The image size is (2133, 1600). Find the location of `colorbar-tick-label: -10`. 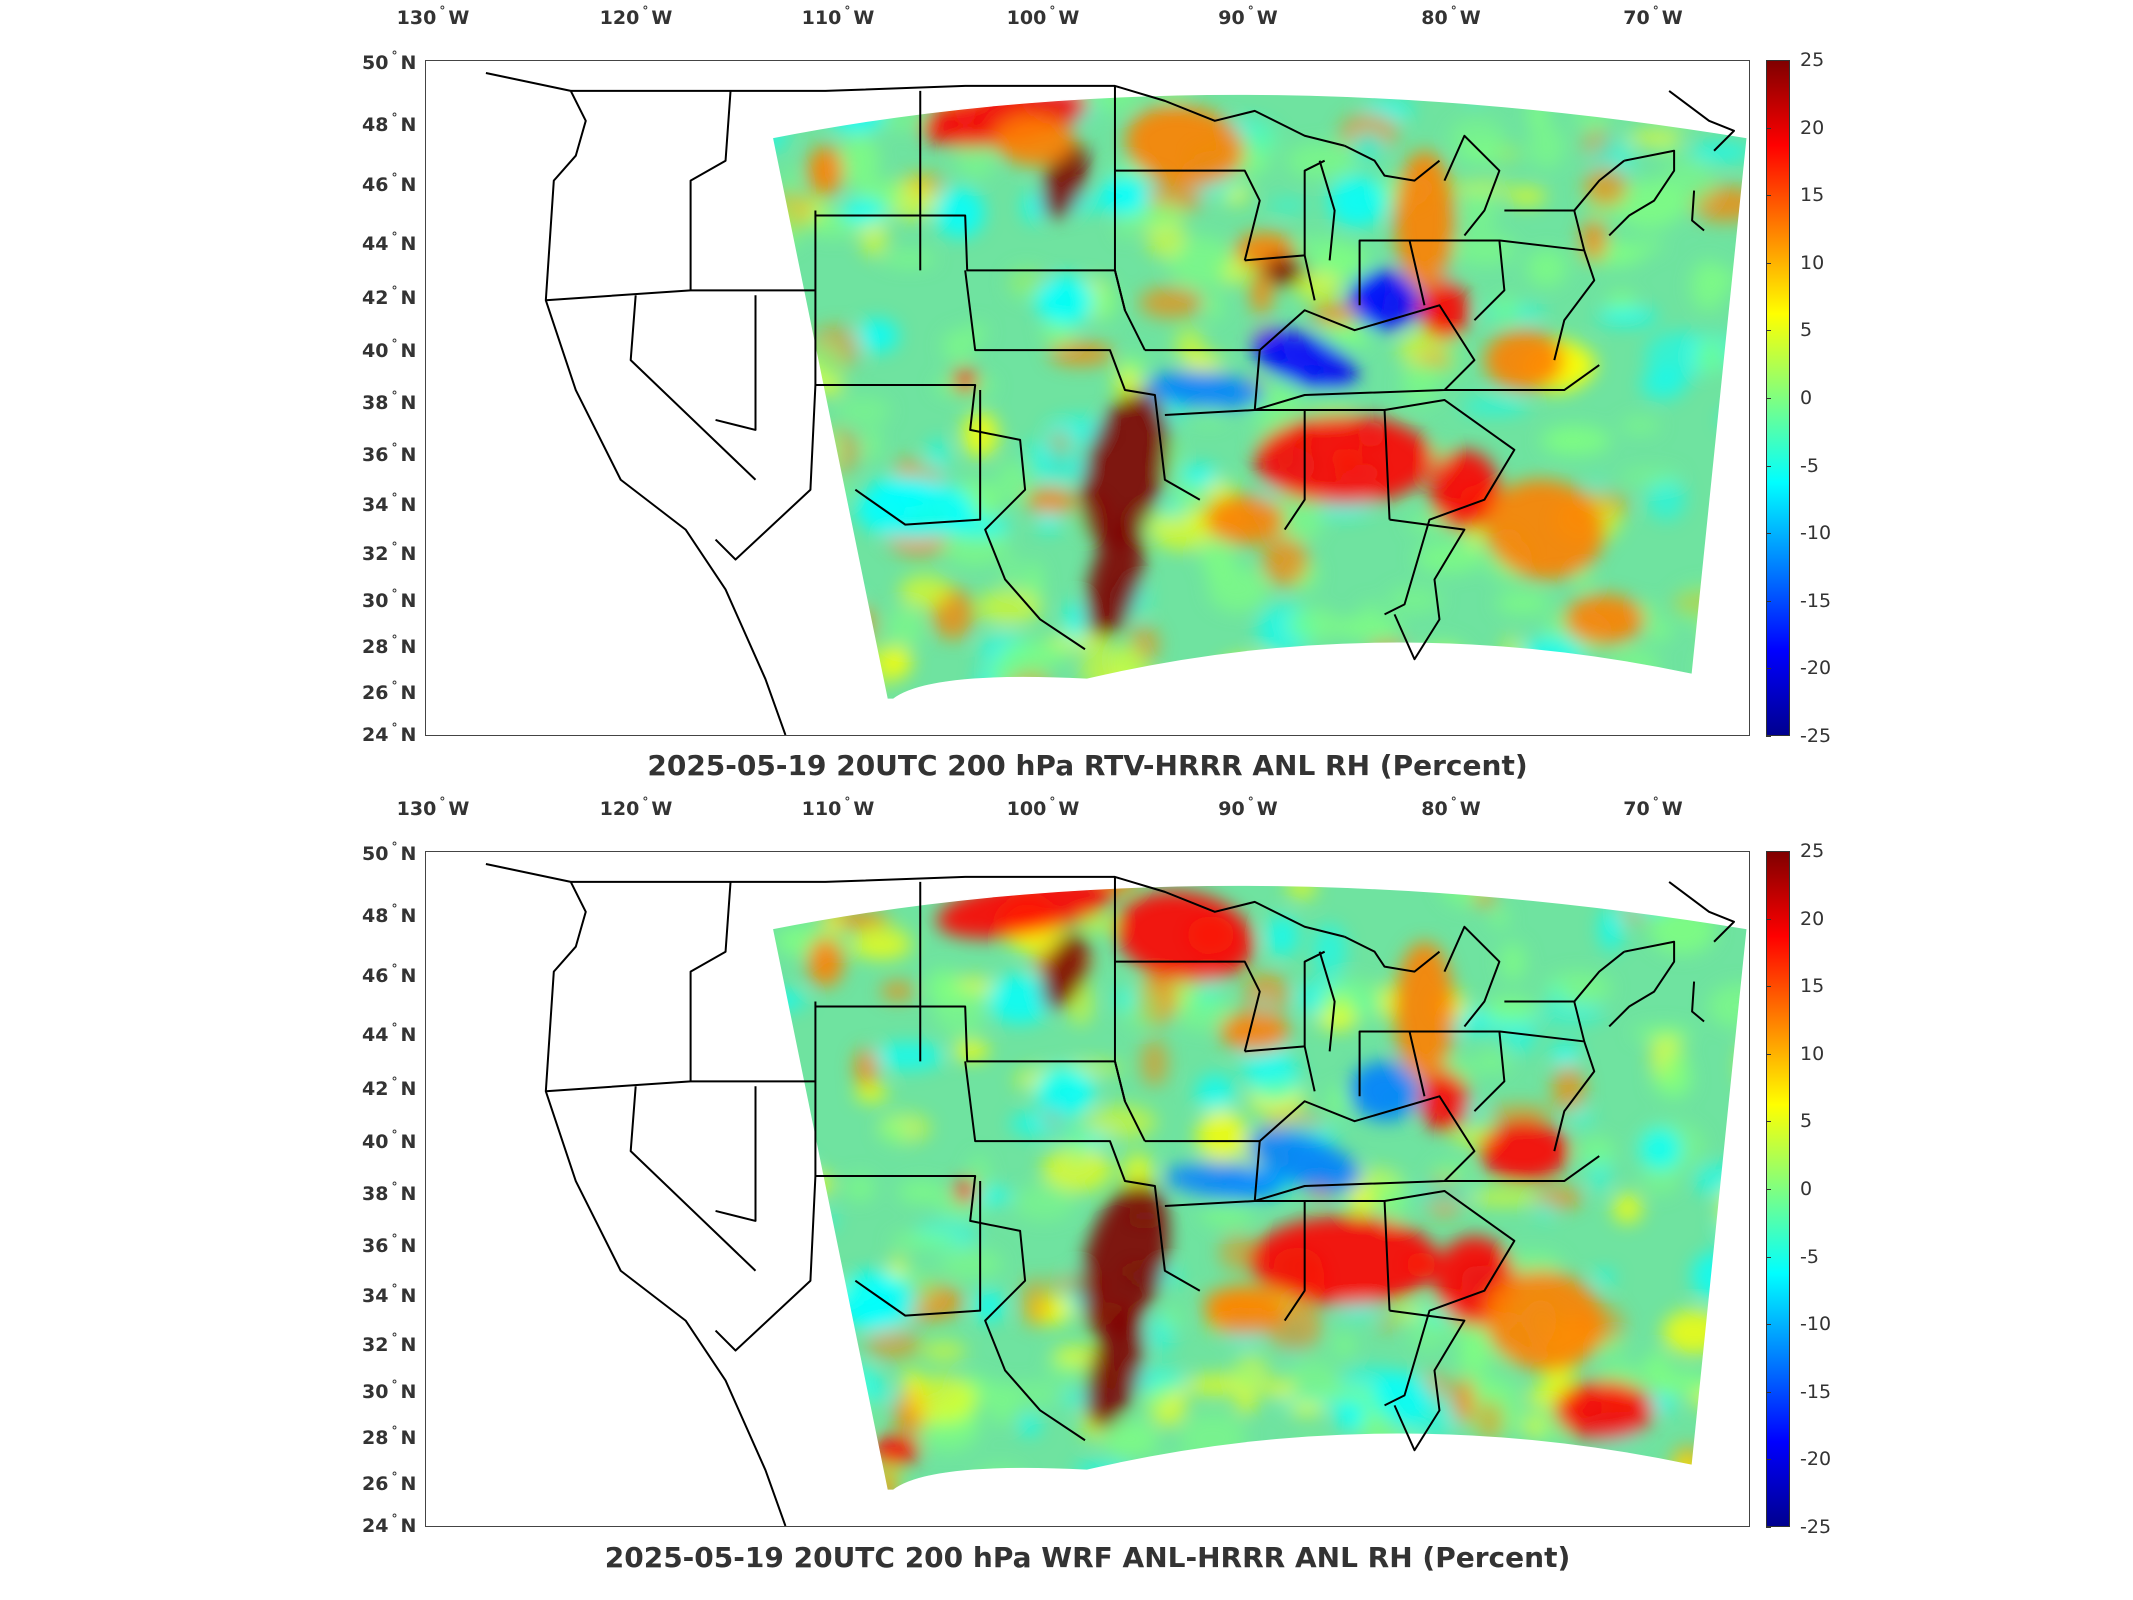

colorbar-tick-label: -10 is located at coordinates (1816, 1324).